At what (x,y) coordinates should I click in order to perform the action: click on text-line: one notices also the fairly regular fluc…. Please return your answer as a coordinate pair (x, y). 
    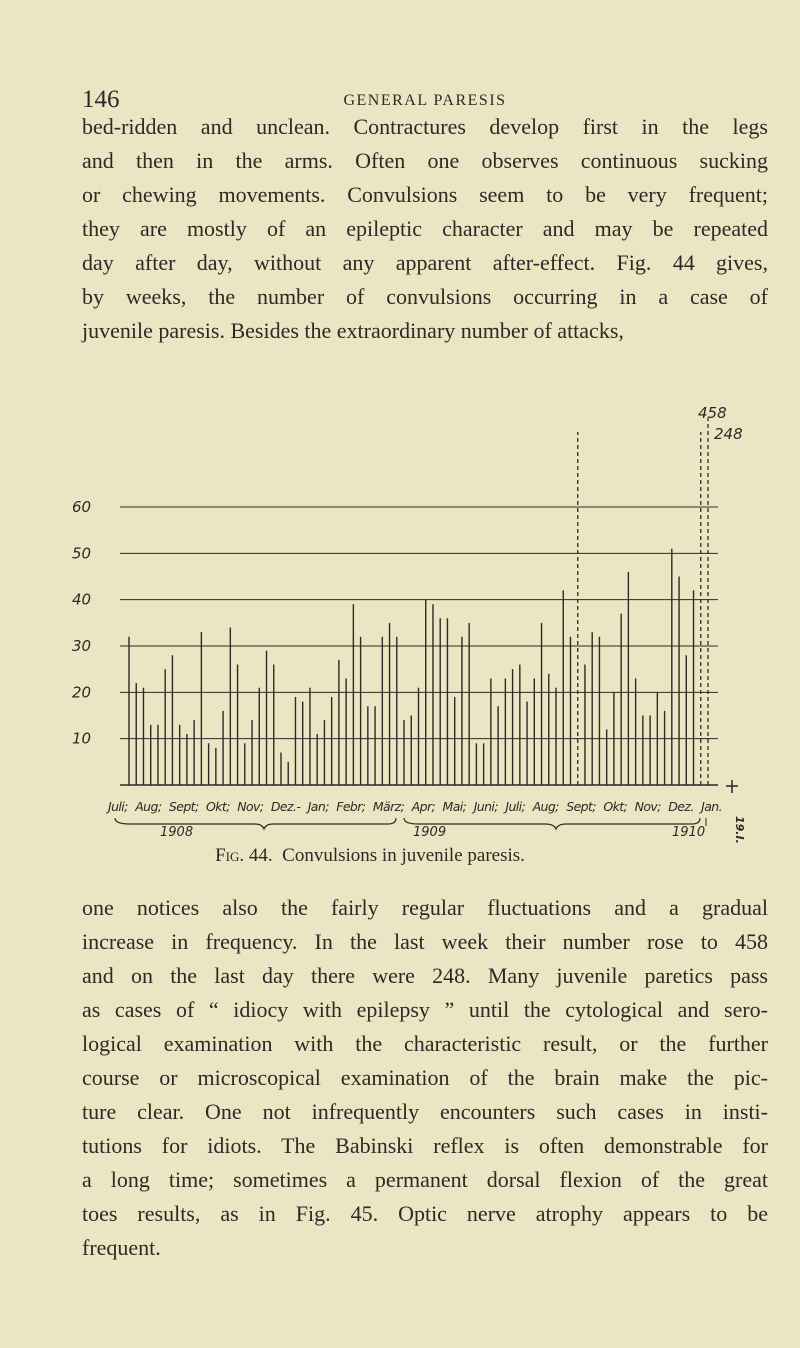
    Looking at the image, I should click on (425, 907).